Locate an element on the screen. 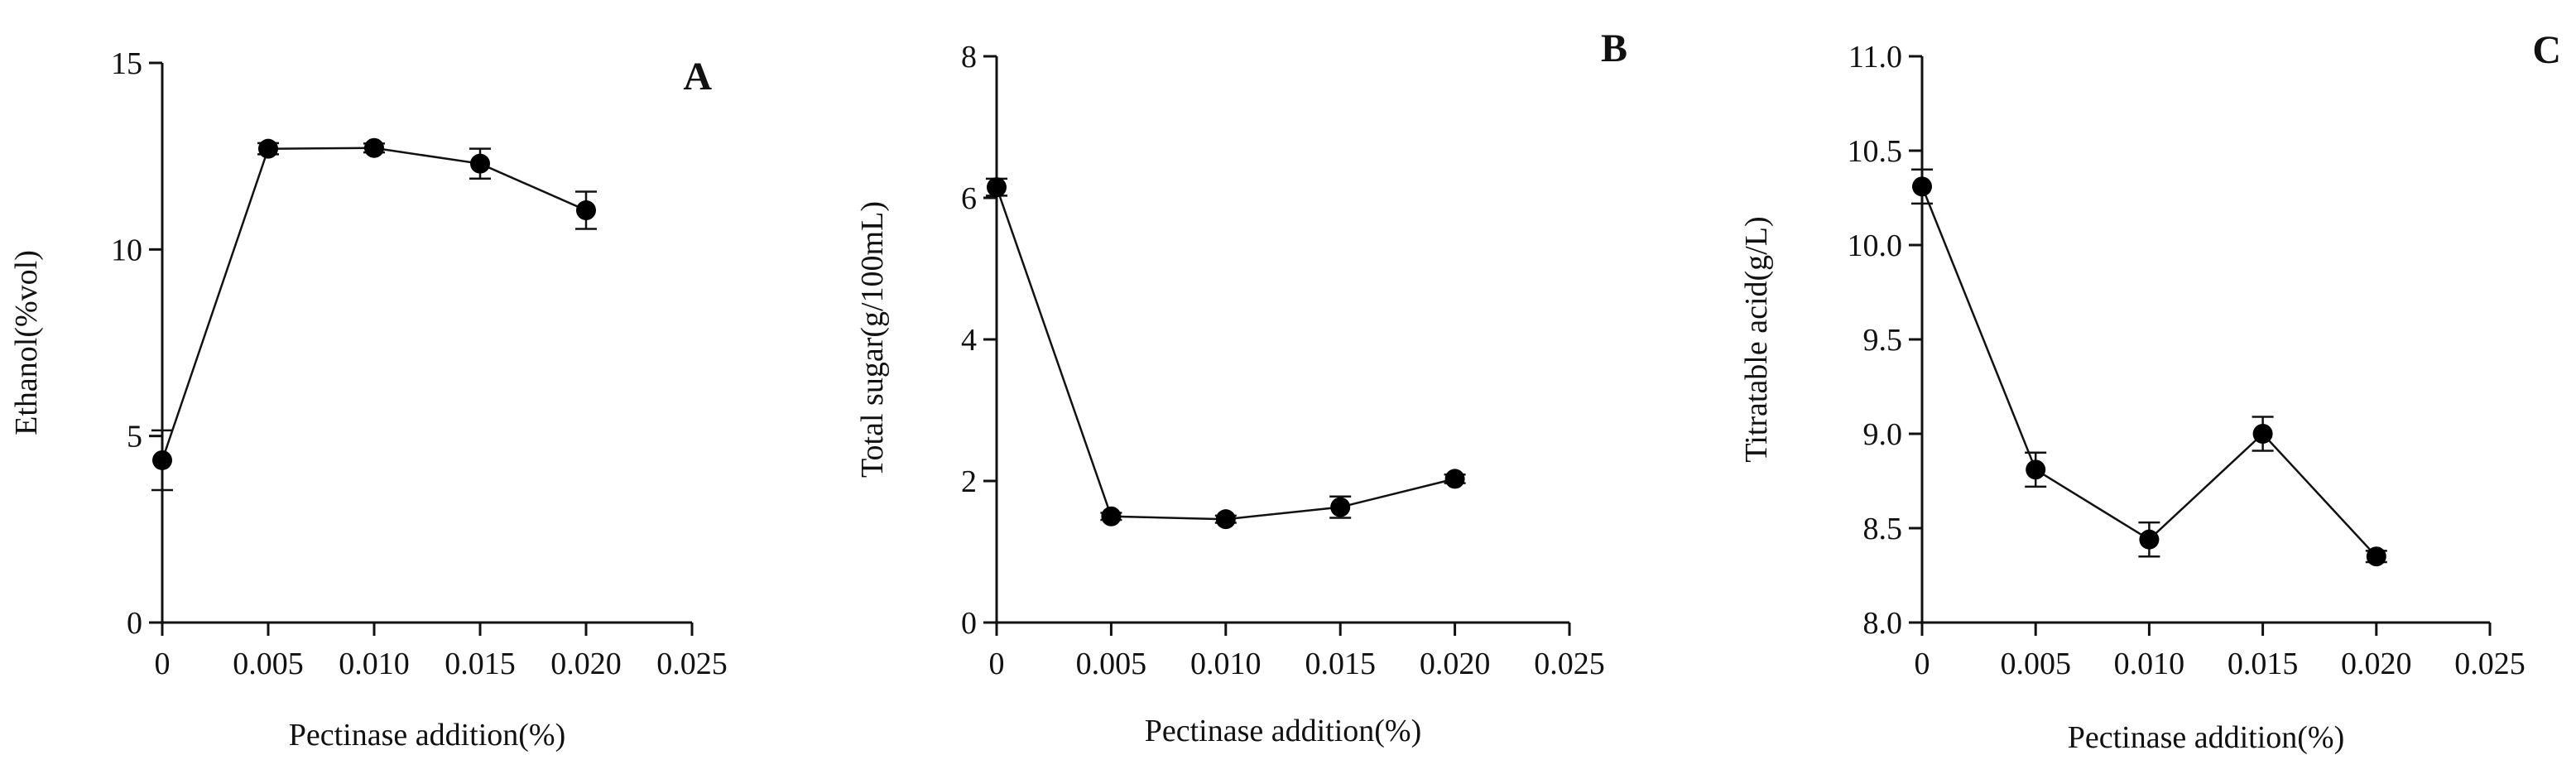 The height and width of the screenshot is (779, 2576). y-tick-label: 15 is located at coordinates (126, 63).